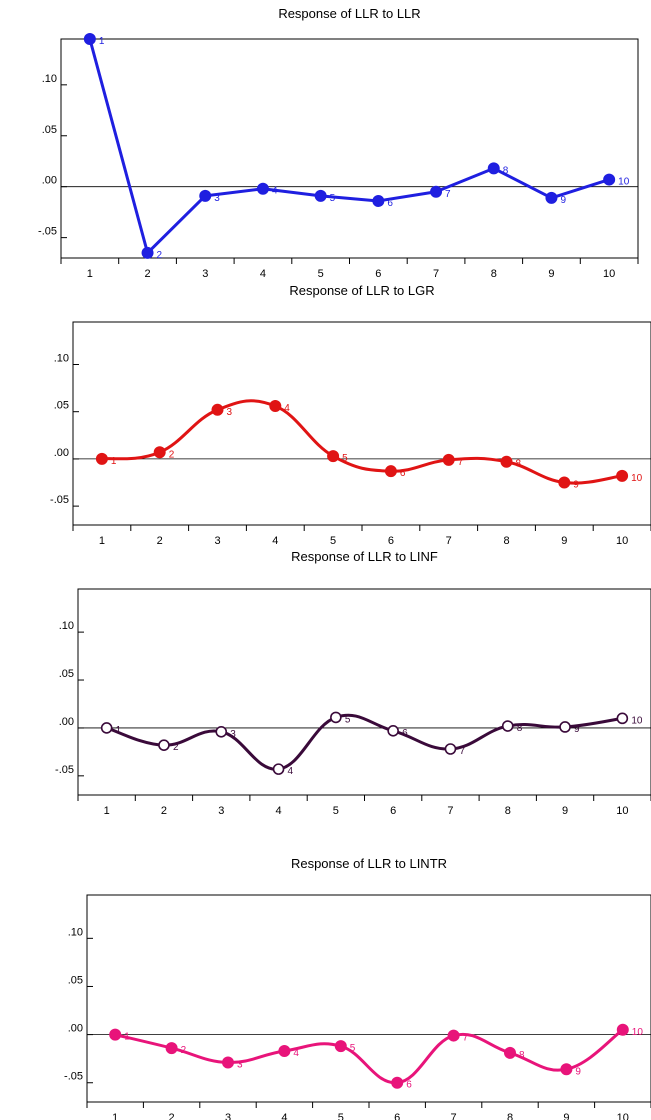  Describe the element at coordinates (66, 674) in the screenshot. I see `y-tick-label: .05` at that location.